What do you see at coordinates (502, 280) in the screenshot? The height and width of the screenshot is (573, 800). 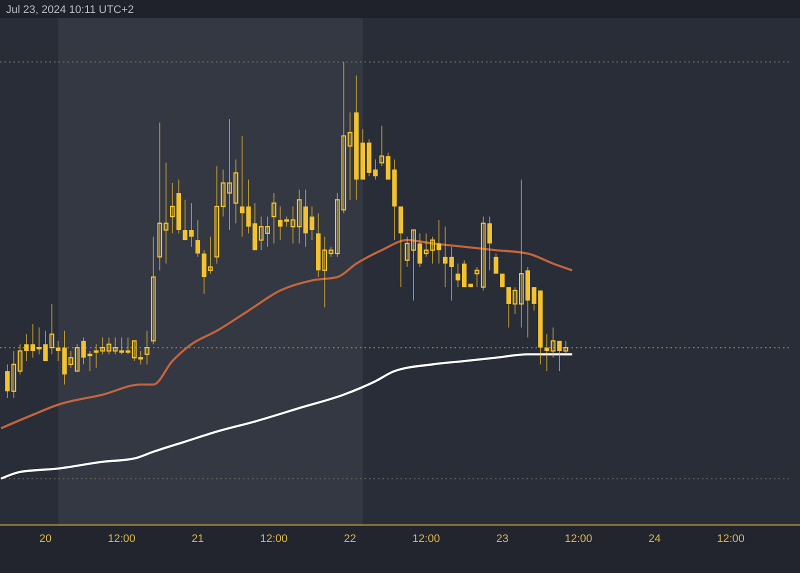 I see `candlestick` at bounding box center [502, 280].